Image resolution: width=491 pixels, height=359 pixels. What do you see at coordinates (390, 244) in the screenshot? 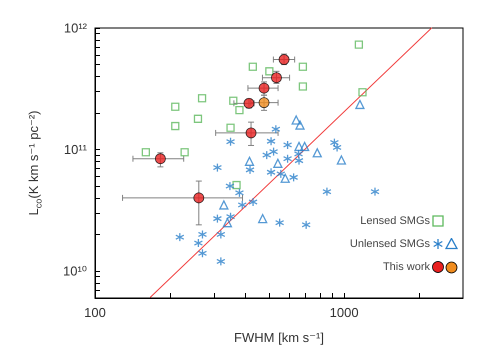
I see `legend-label: Unlensed SMGs` at bounding box center [390, 244].